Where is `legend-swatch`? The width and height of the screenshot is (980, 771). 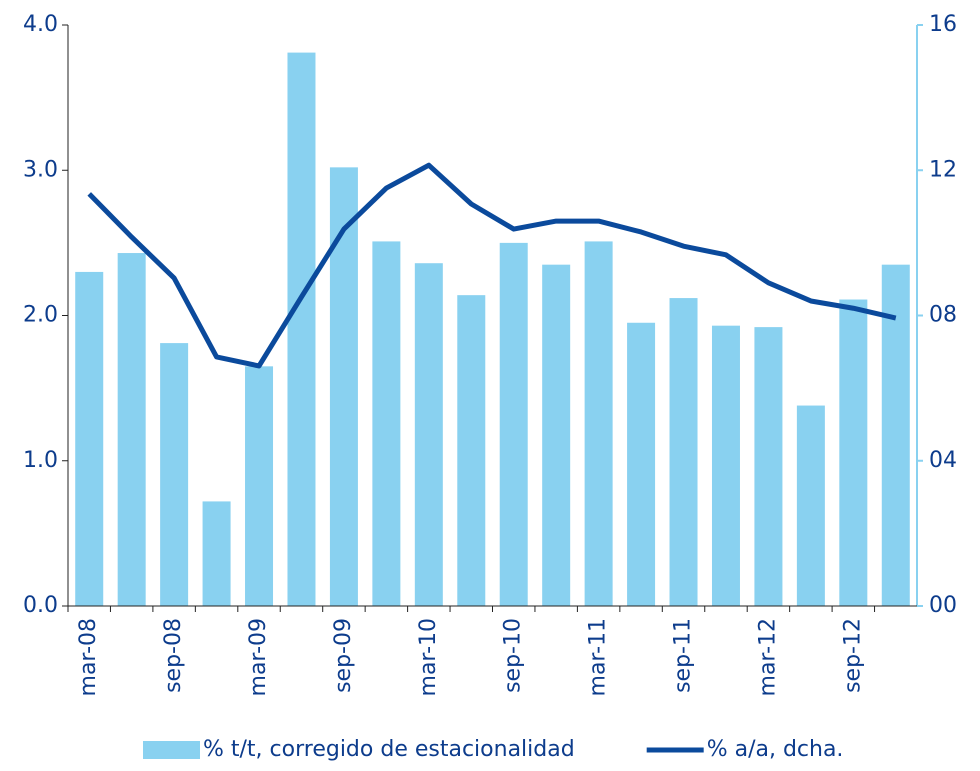 legend-swatch is located at coordinates (171, 750).